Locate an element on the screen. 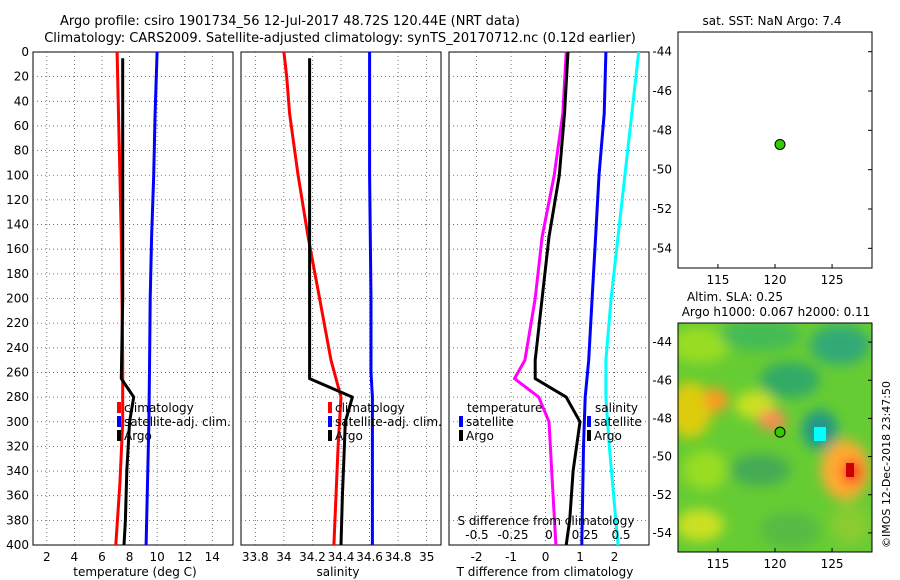  series-line-t-satellite is located at coordinates (540, 298).